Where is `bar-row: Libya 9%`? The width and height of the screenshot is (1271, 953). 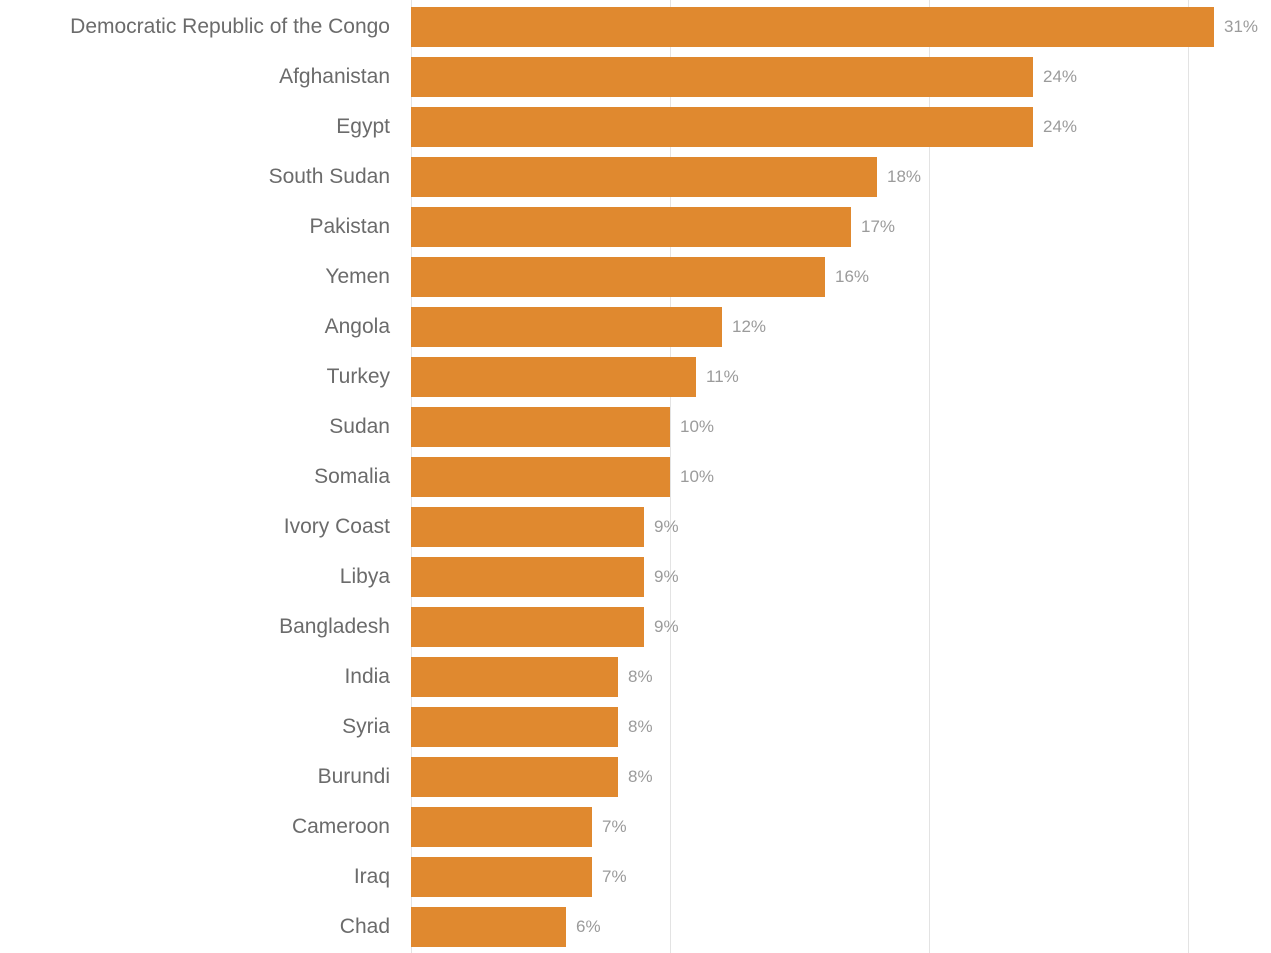
bar-row: Libya 9% is located at coordinates (635, 577).